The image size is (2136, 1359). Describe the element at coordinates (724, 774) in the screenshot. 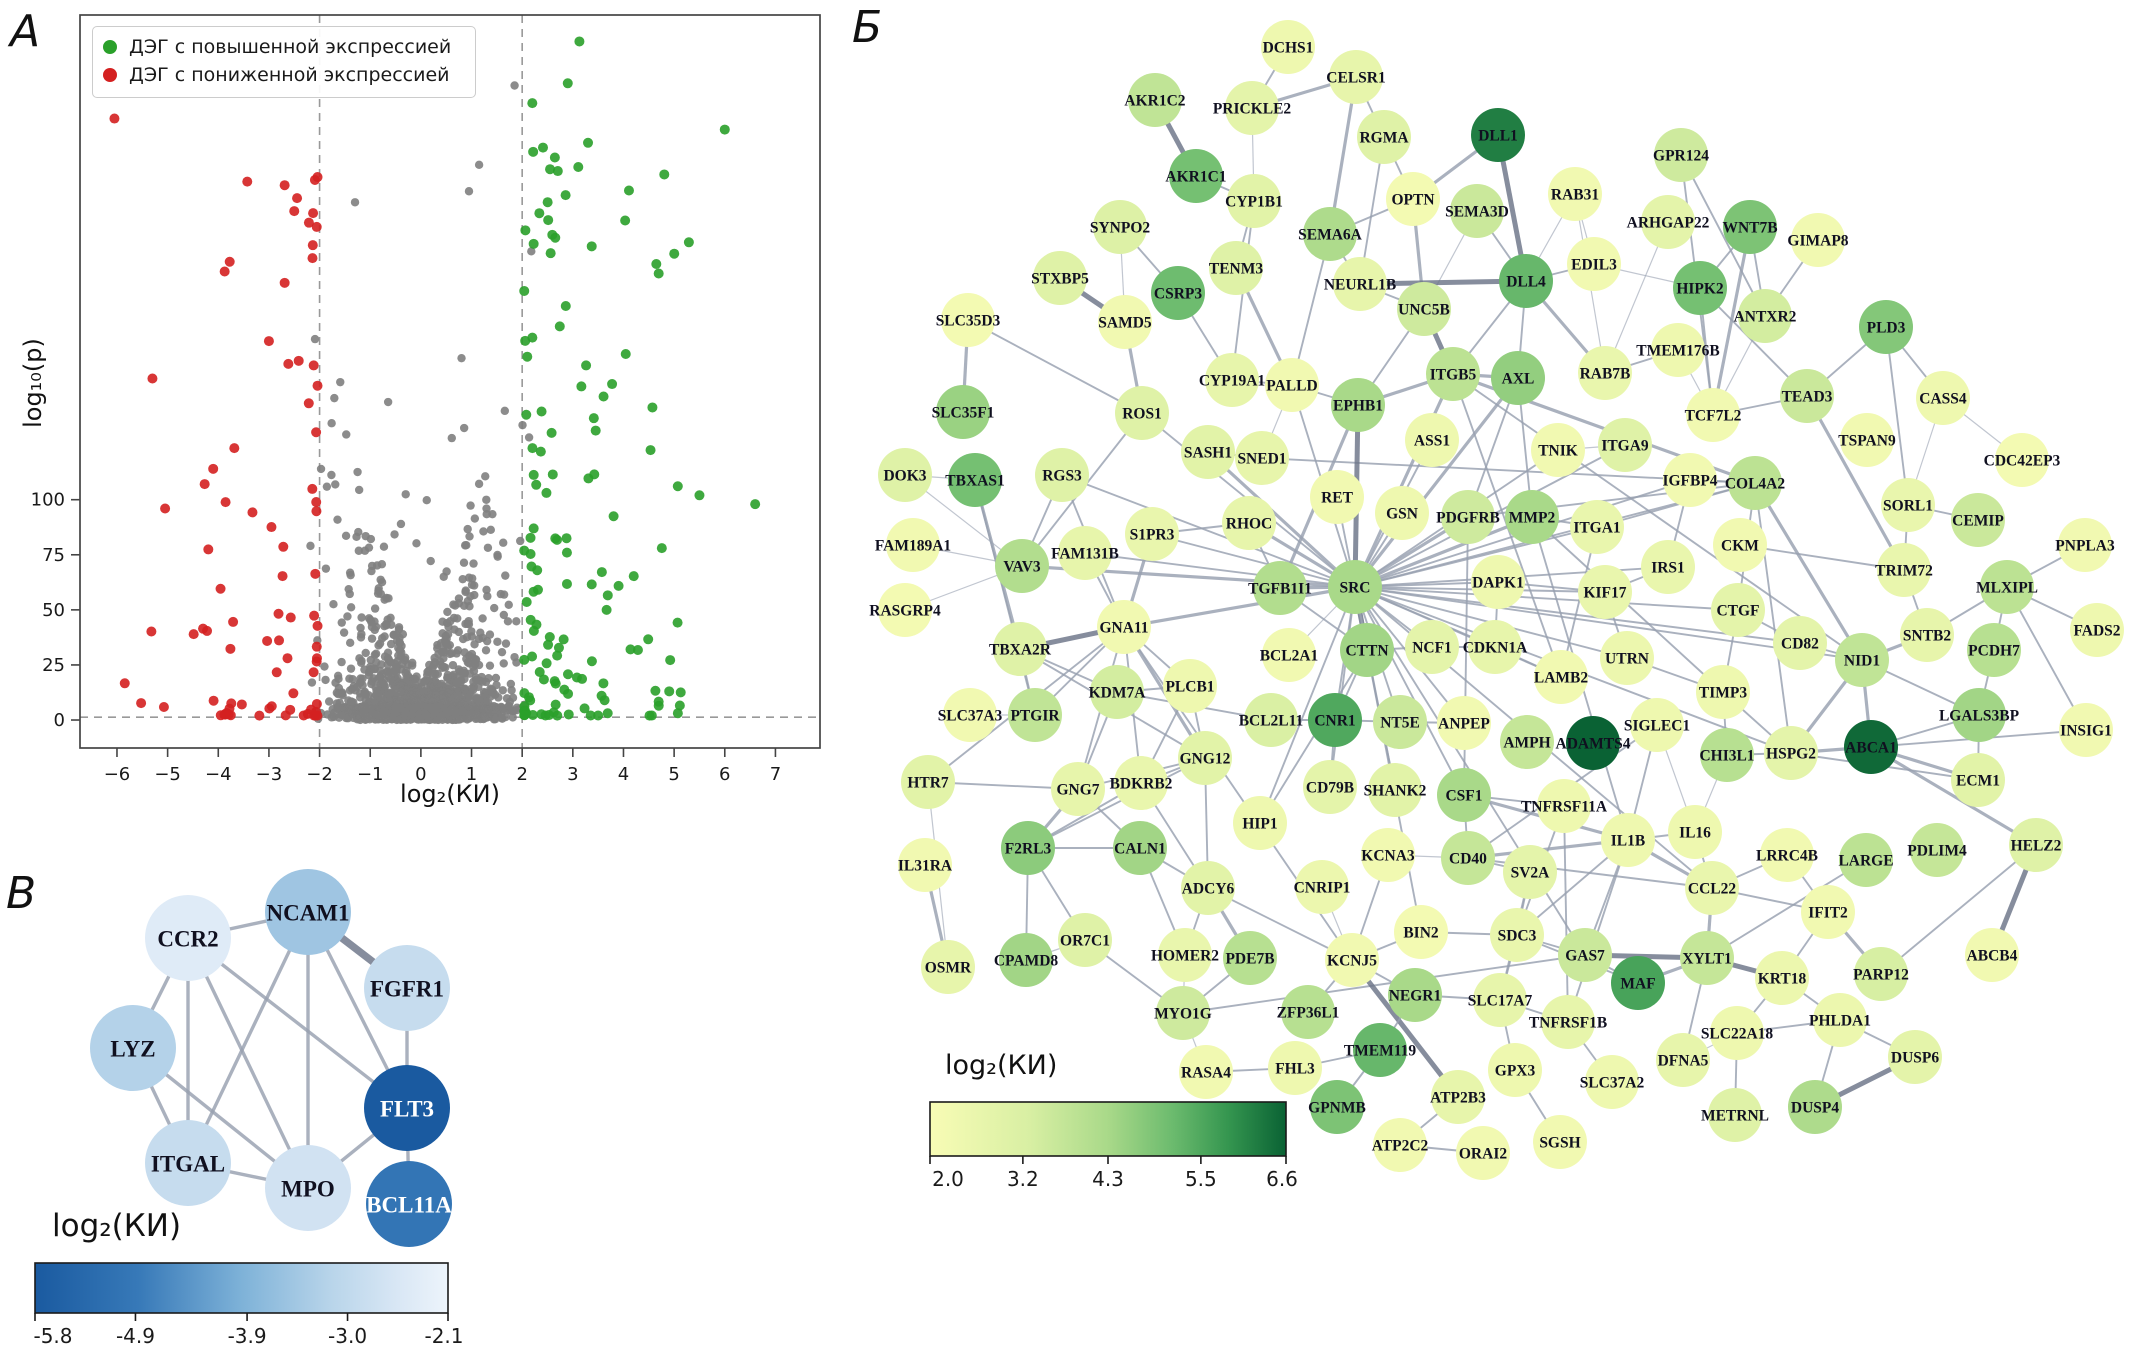

I see `x-tick-label: 6` at that location.